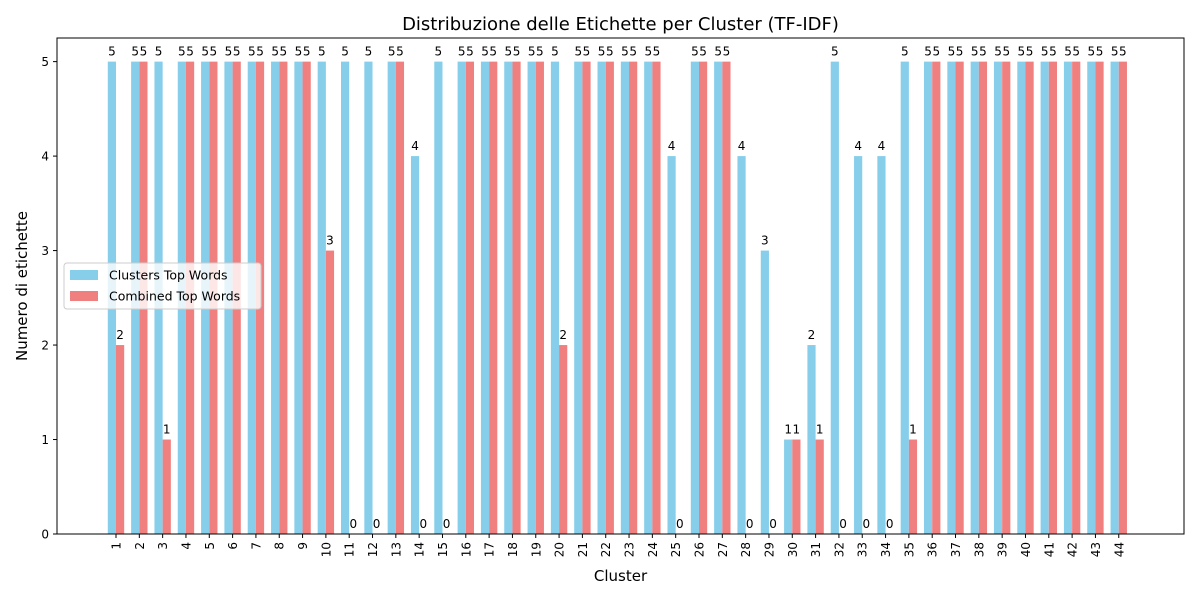 The height and width of the screenshot is (600, 1200). What do you see at coordinates (979, 549) in the screenshot?
I see `x-tick-label: 38` at bounding box center [979, 549].